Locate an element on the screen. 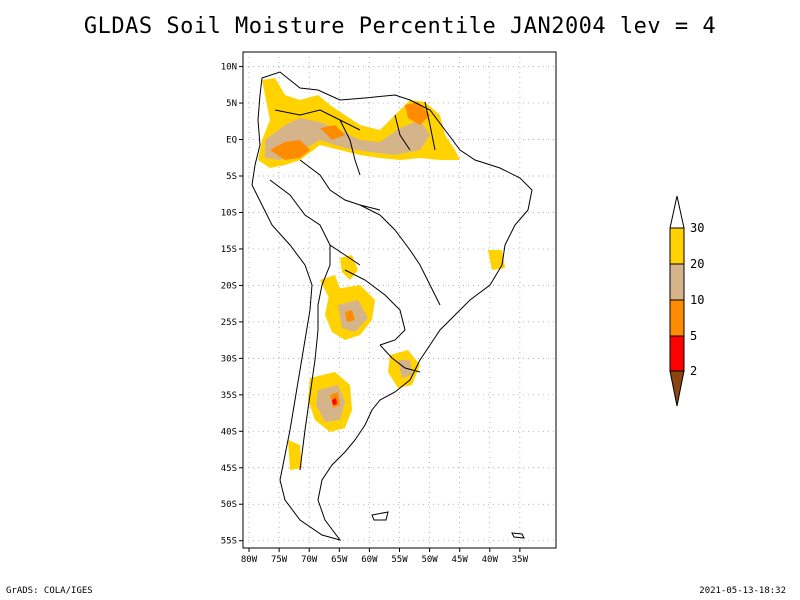 The height and width of the screenshot is (600, 800). lon-tick-label: 70W is located at coordinates (309, 560).